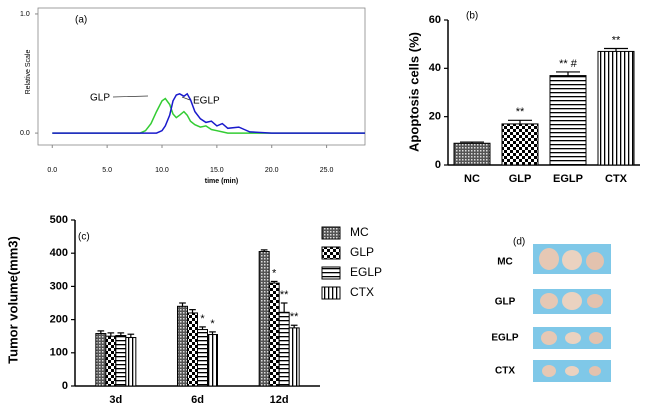 This screenshot has width=667, height=411. Describe the element at coordinates (435, 20) in the screenshot. I see `y-tick-label: 60` at that location.